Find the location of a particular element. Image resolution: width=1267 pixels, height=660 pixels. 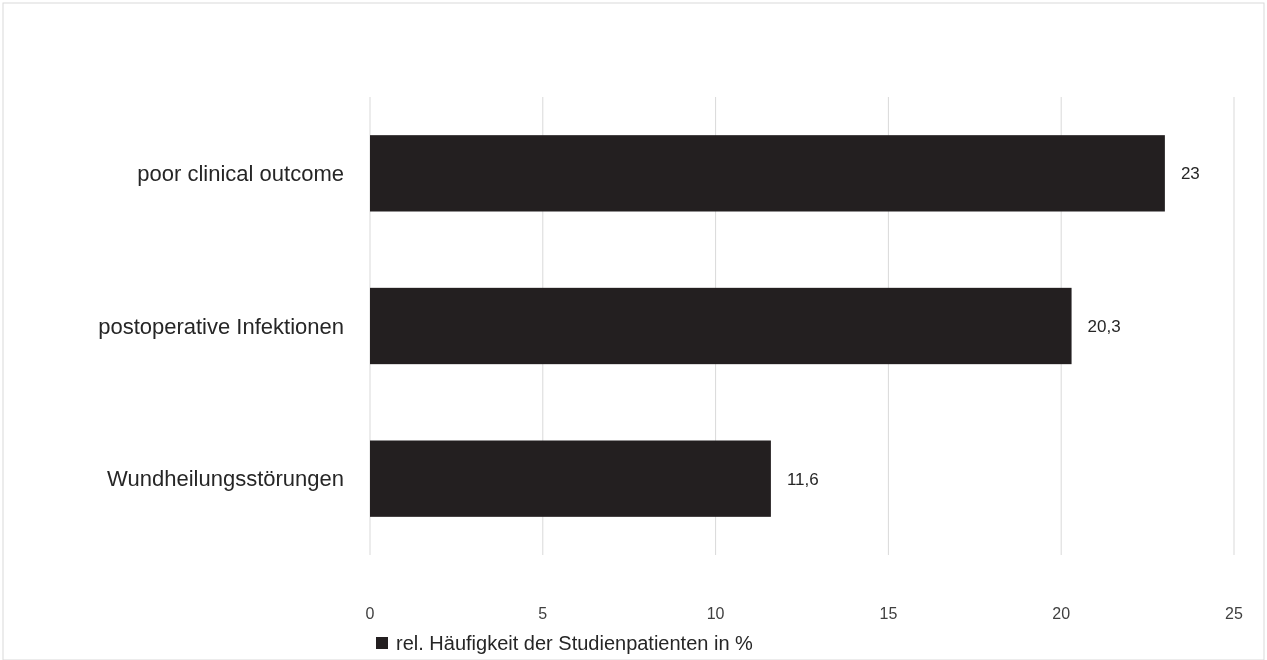

y-tick-label: Wundheilungsstörungen is located at coordinates (225, 479).